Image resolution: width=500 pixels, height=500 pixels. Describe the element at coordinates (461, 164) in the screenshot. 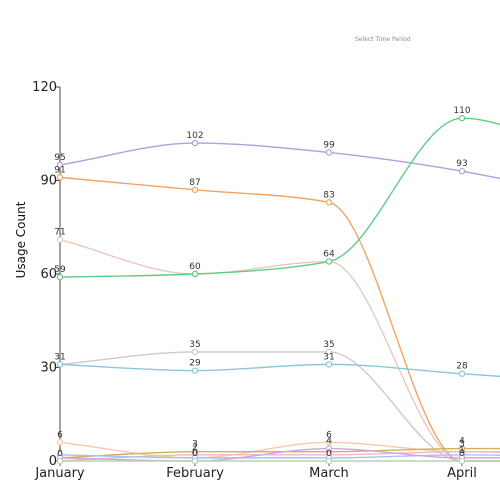

I see `data-value-label: 93` at that location.